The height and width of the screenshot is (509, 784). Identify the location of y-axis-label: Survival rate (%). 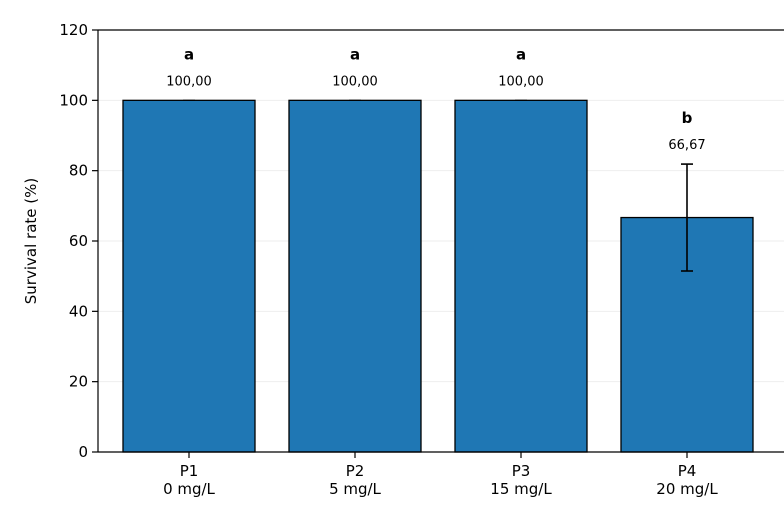
(31, 241).